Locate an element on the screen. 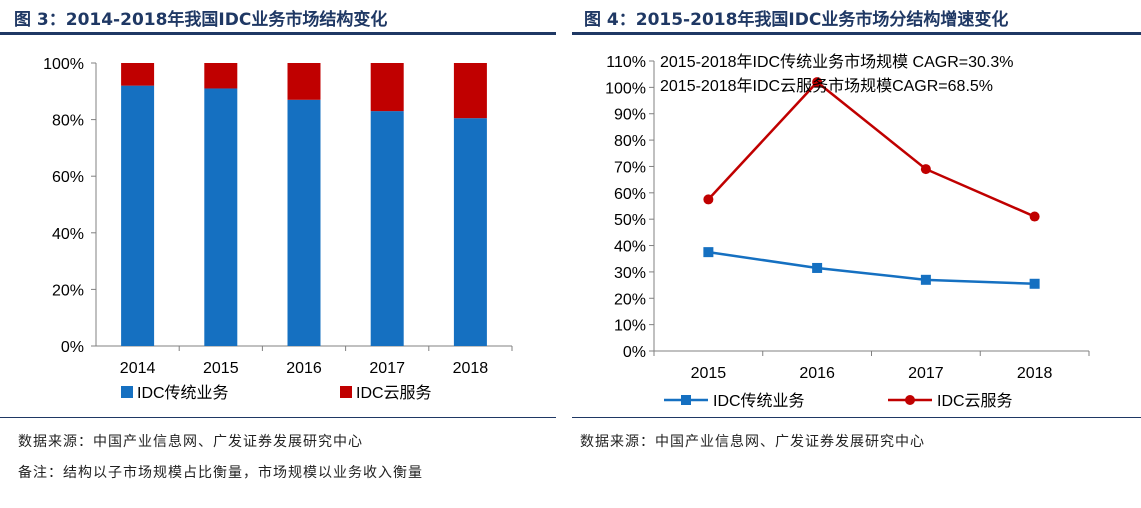 This screenshot has height=508, width=1141. y-tick-label: 70% is located at coordinates (630, 167).